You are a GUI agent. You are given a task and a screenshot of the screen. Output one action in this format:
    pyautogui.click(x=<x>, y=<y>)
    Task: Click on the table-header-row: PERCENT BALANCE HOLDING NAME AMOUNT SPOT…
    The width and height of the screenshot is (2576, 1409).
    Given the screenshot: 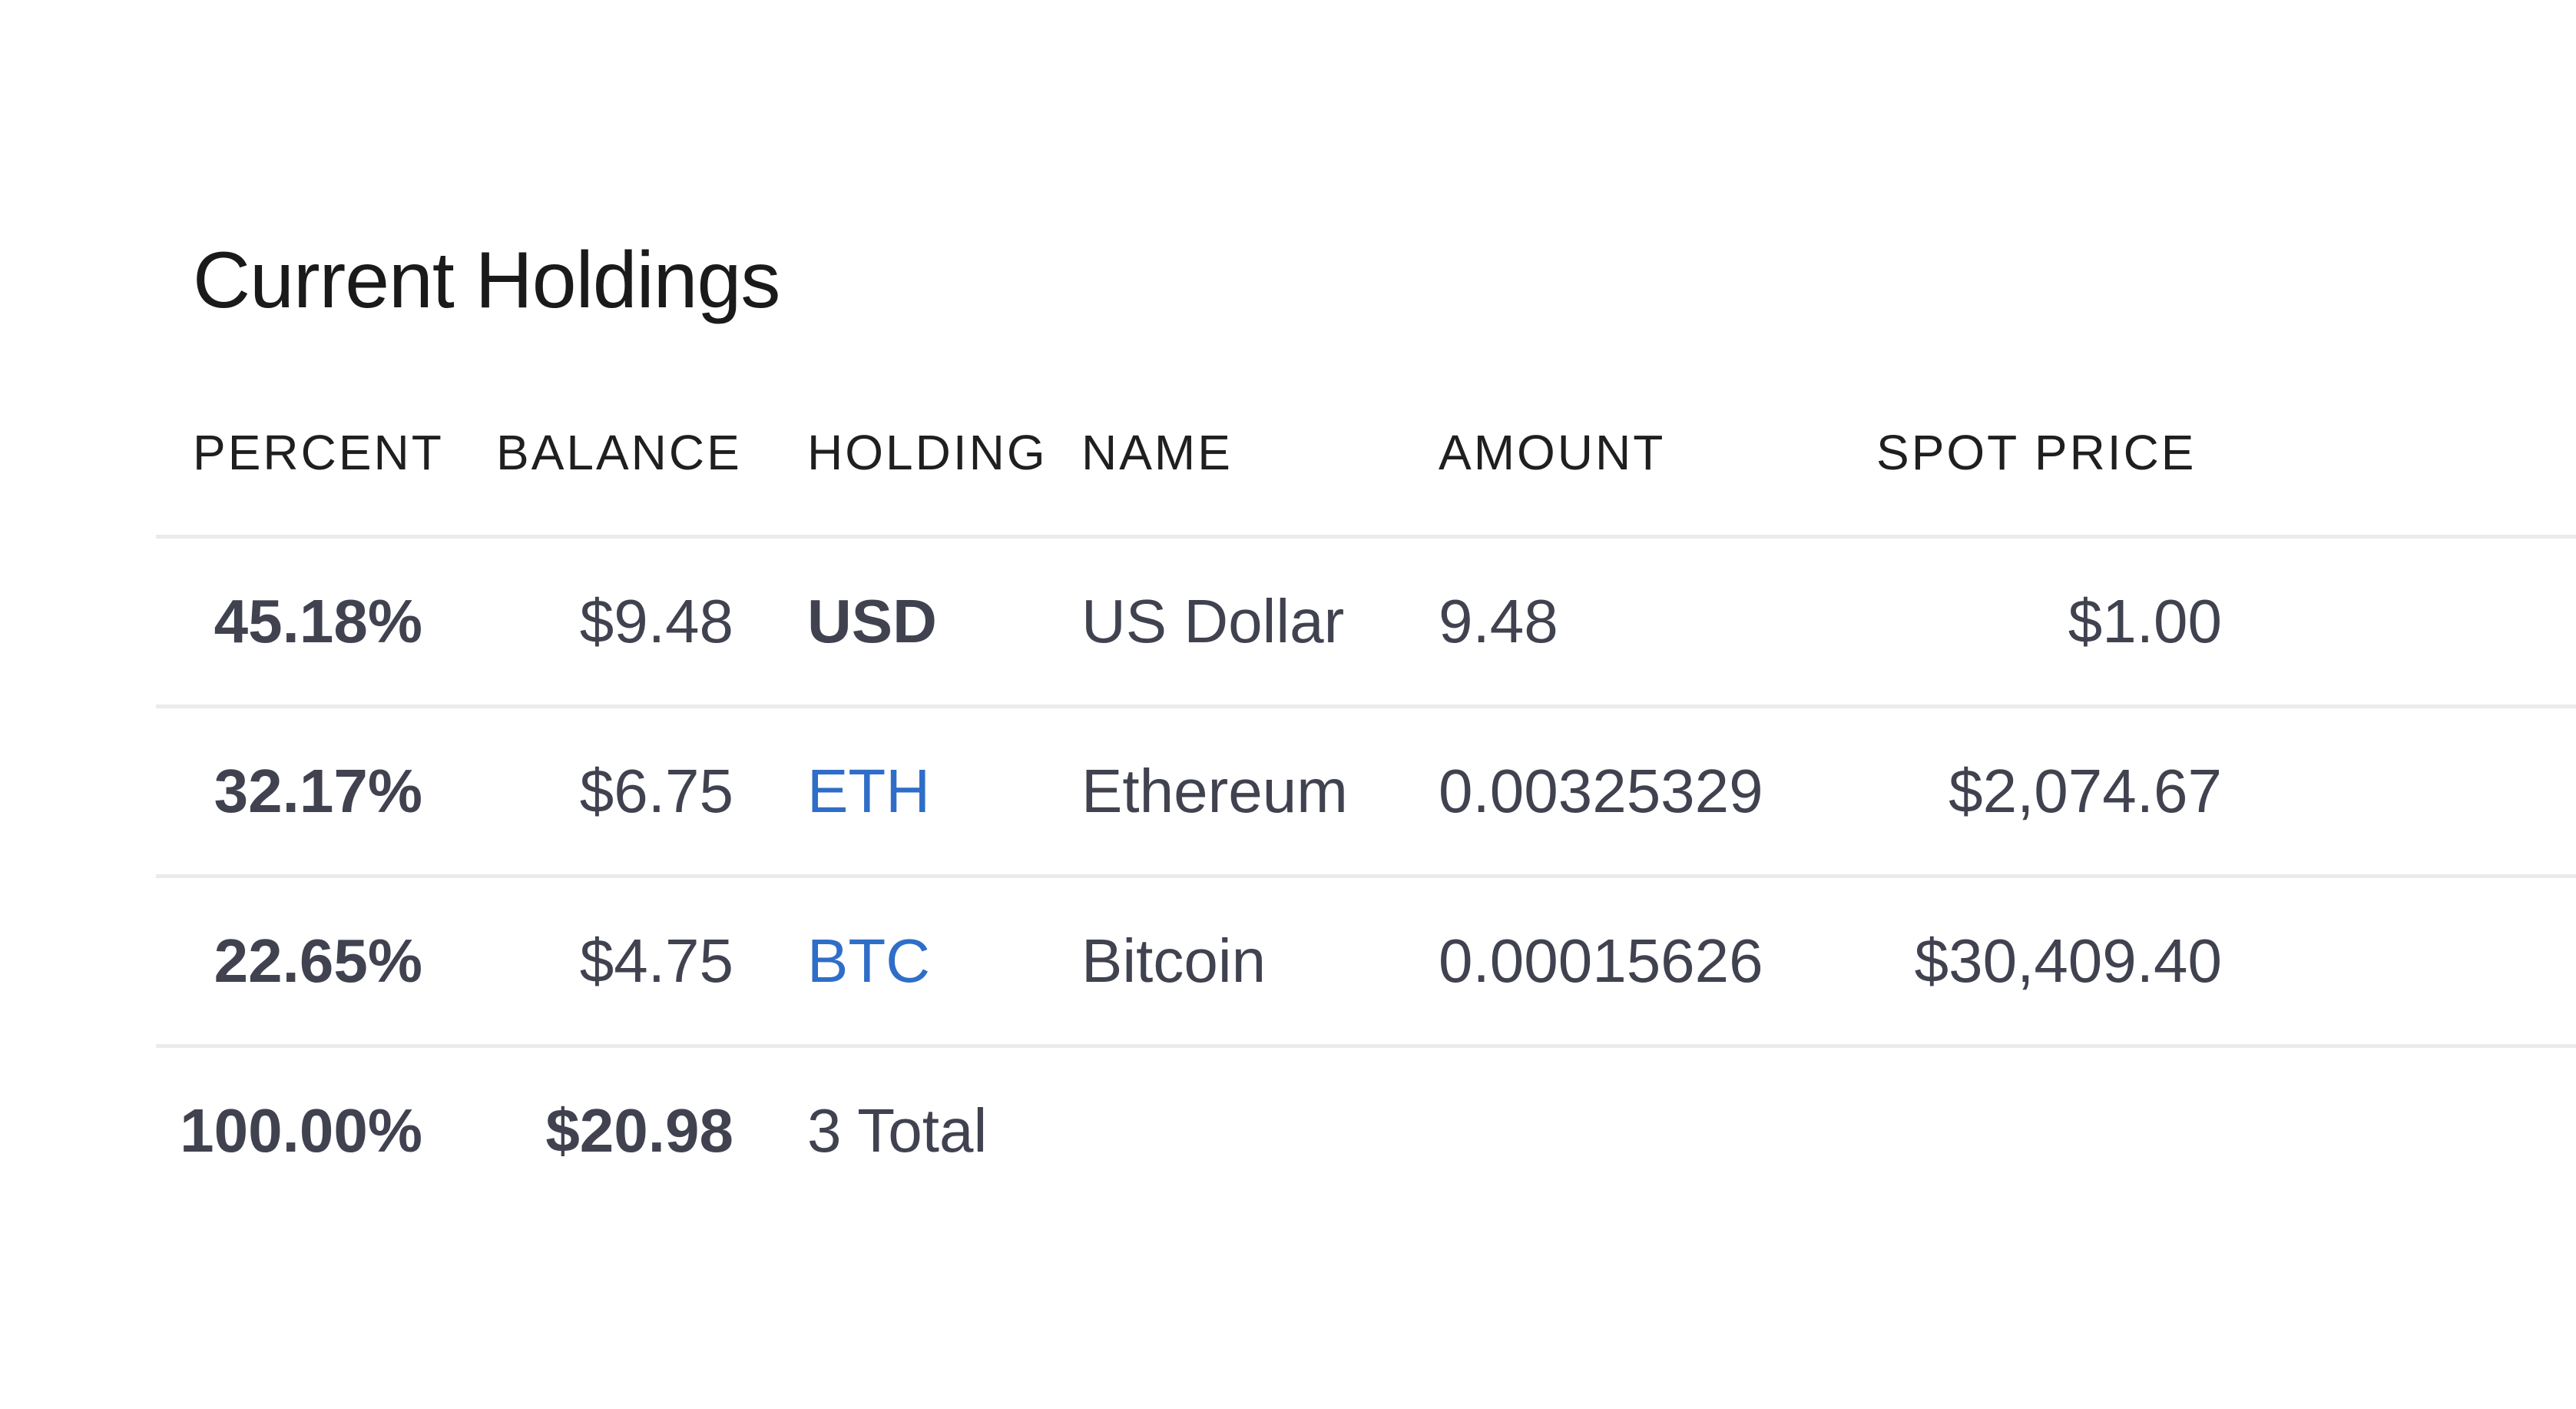 What is the action you would take?
    pyautogui.click(x=1366, y=467)
    